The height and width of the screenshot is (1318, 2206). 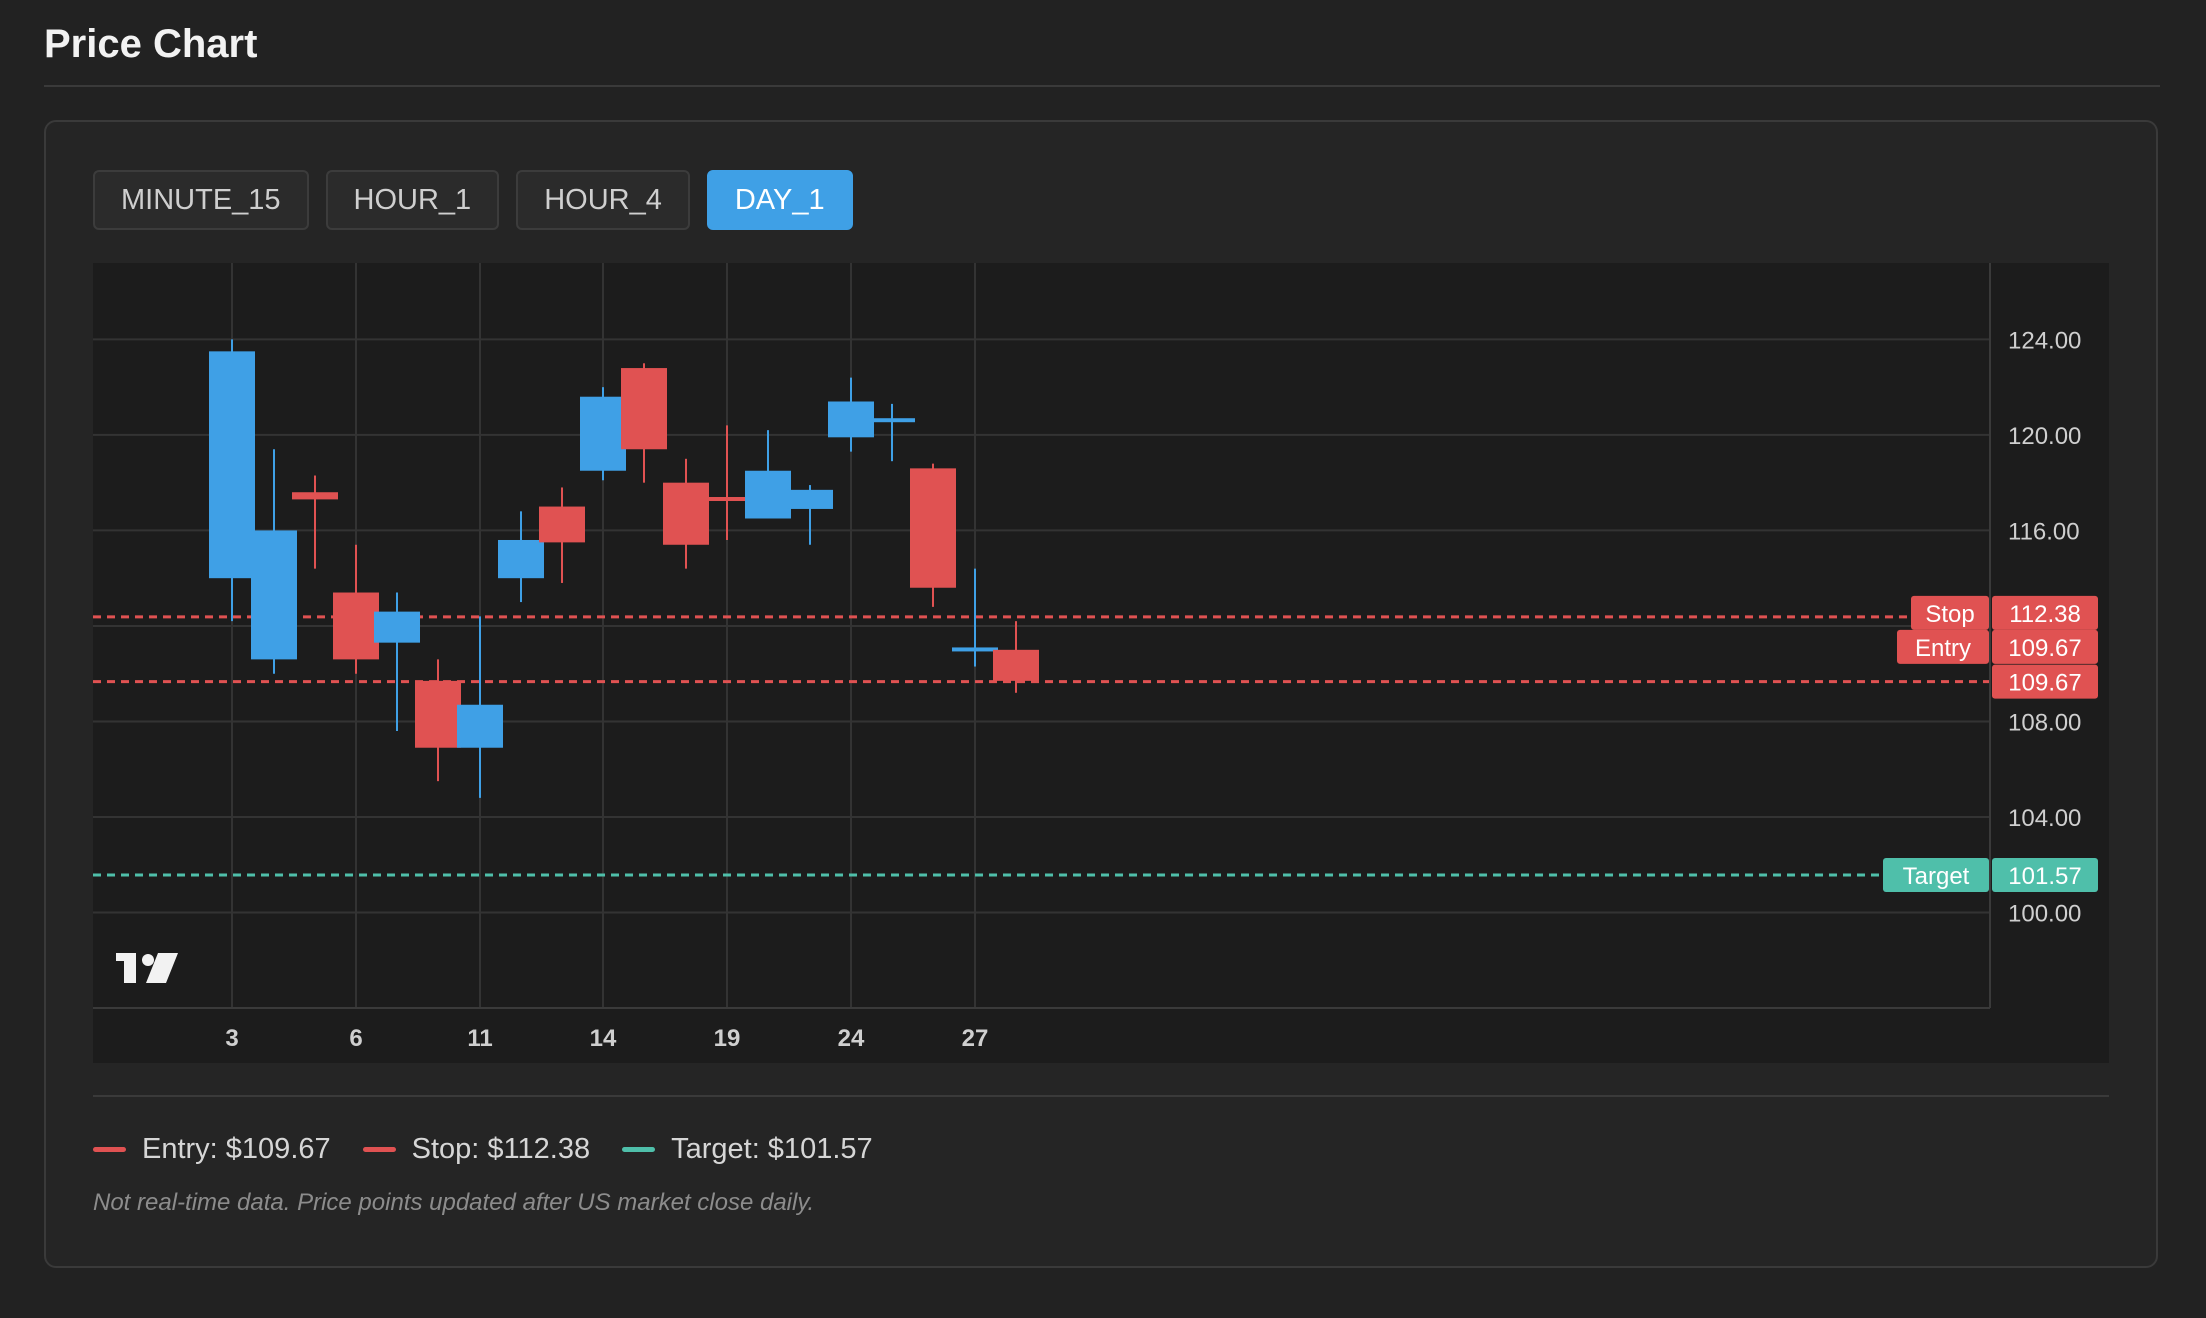 I want to click on last-price-tag: 109.67, so click(x=2045, y=681).